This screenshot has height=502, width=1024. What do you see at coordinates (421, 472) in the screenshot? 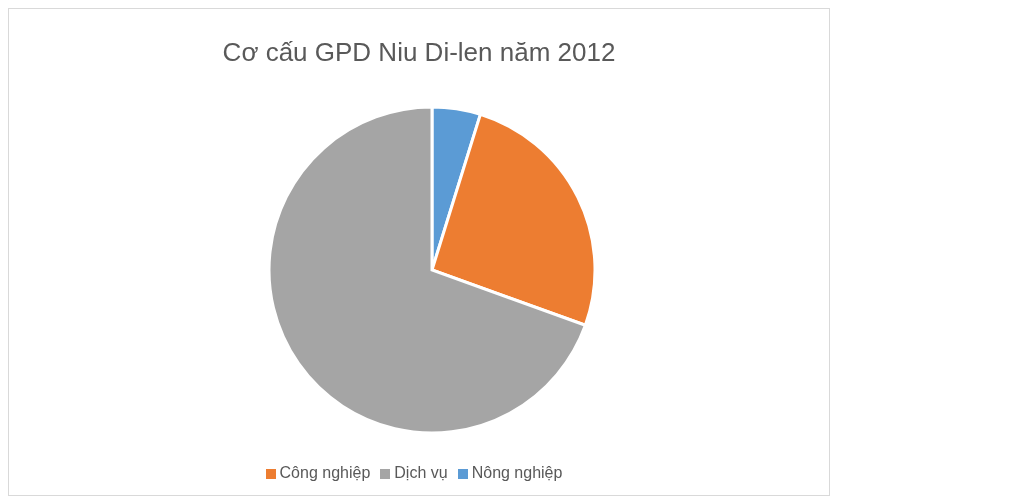
I see `legend-label: Dịch vụ` at bounding box center [421, 472].